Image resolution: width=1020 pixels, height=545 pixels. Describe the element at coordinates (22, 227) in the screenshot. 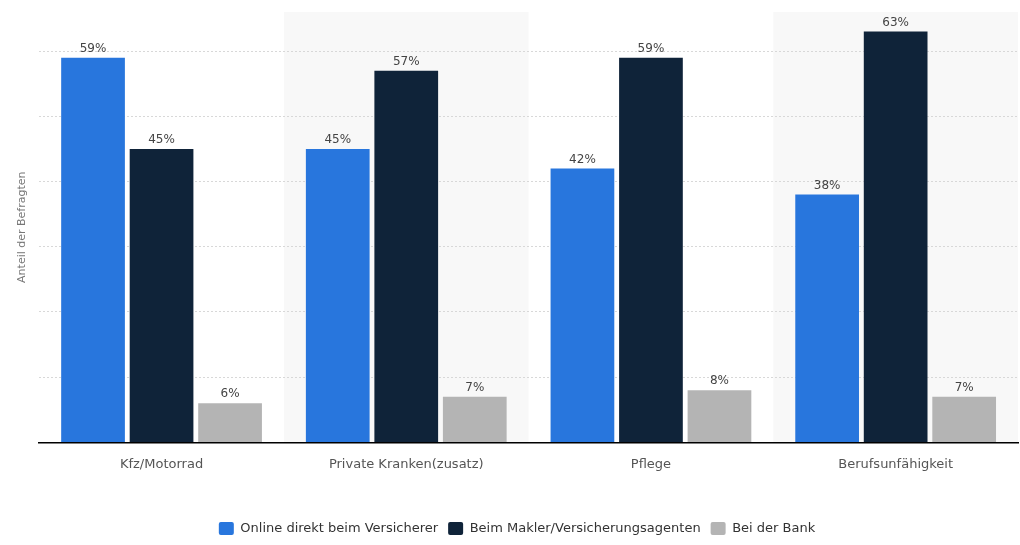

I see `y-axis-title: Anteil der Befragten` at that location.